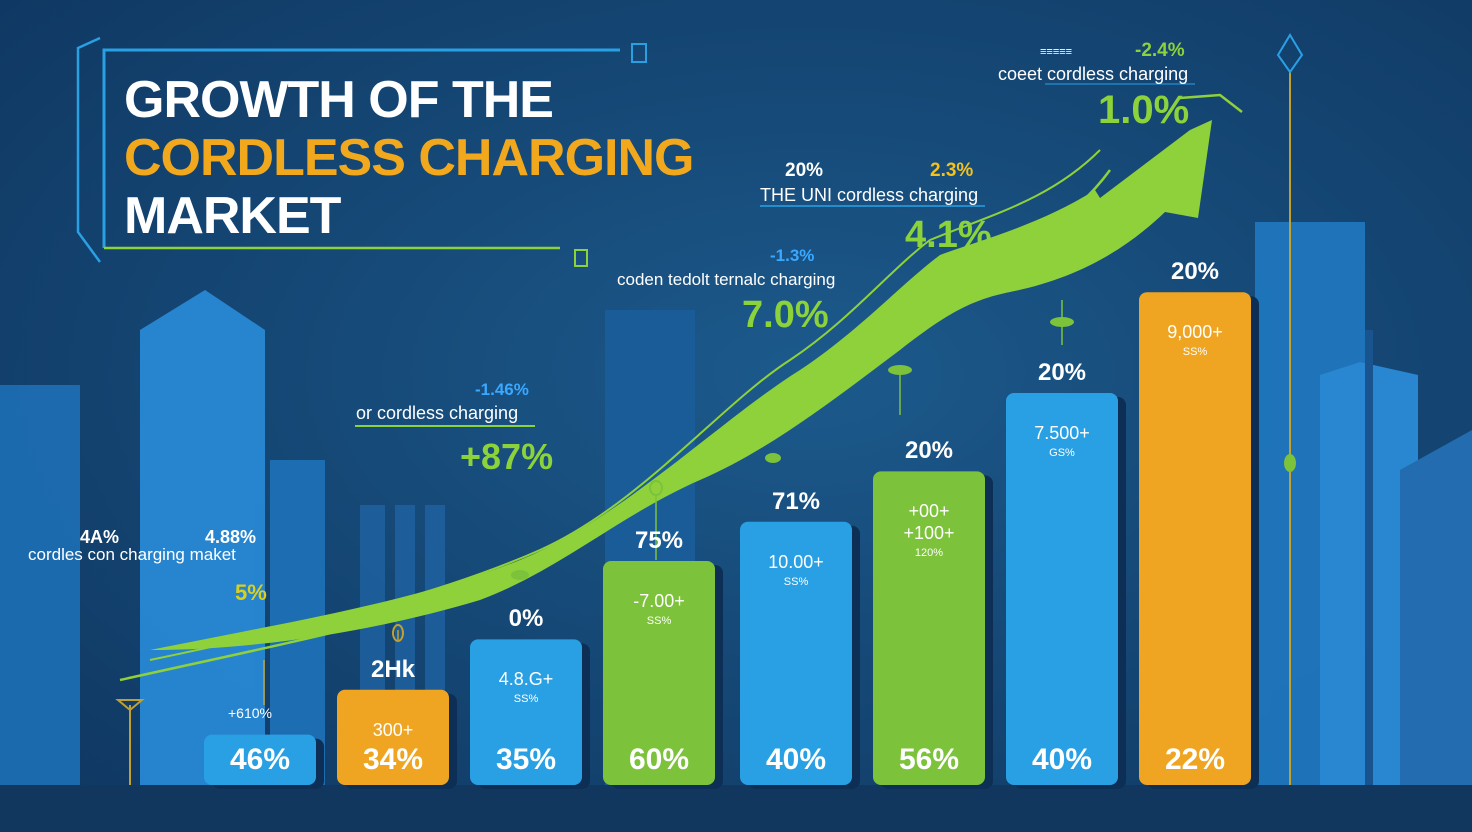  What do you see at coordinates (929, 533) in the screenshot?
I see `bar-6-inner-value-2: +100+` at bounding box center [929, 533].